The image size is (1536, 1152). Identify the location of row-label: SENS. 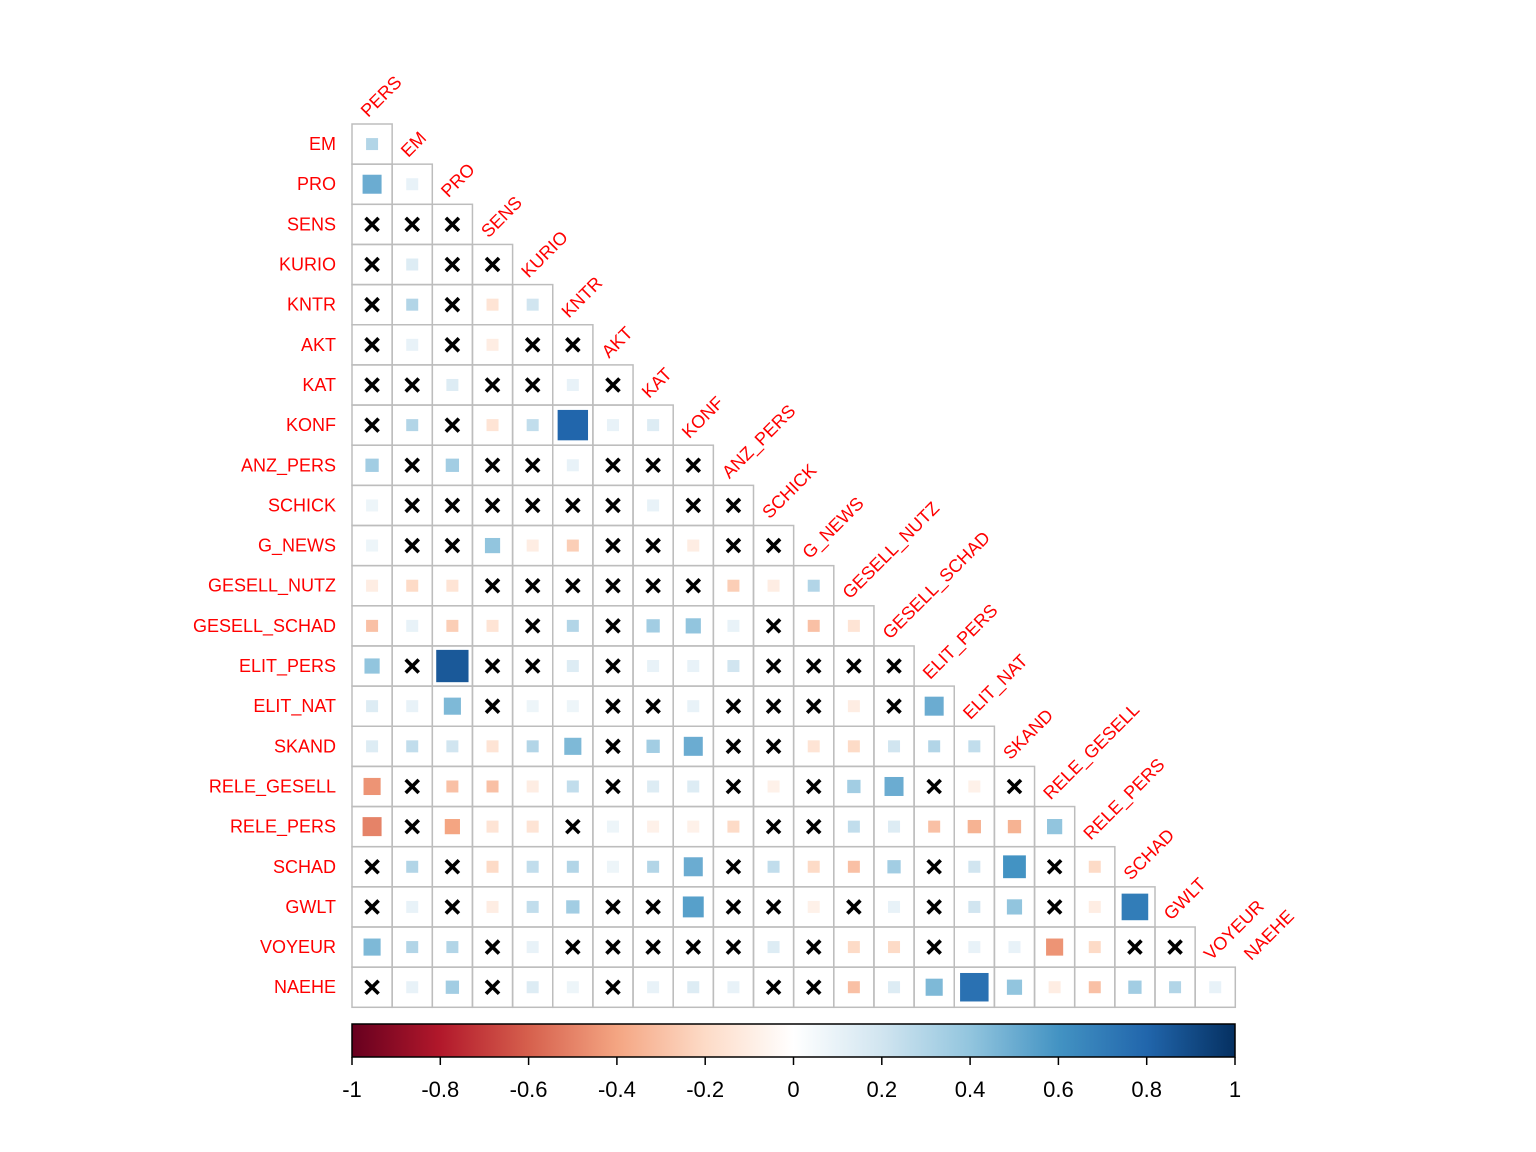
(311, 224).